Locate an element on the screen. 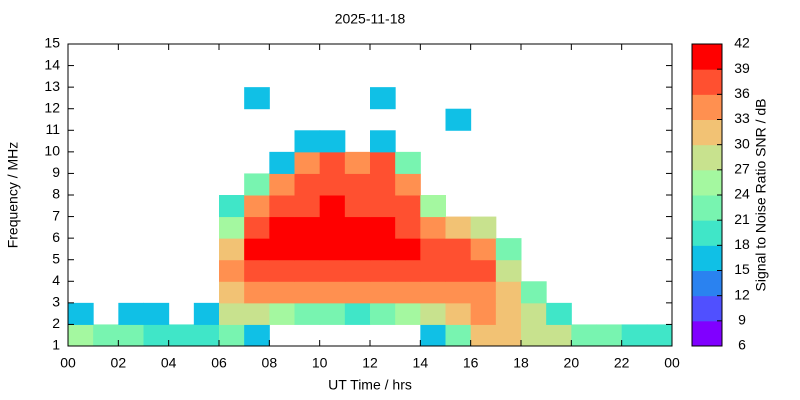 Image resolution: width=800 pixels, height=400 pixels. y-tick-label: 2 is located at coordinates (56, 323).